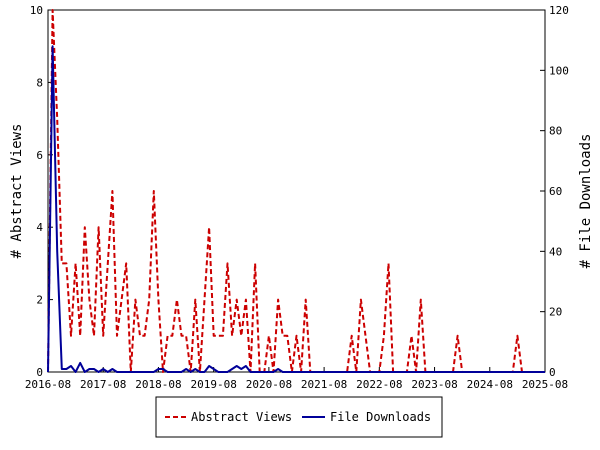  What do you see at coordinates (490, 384) in the screenshot?
I see `x-tick-label: 2024-08` at bounding box center [490, 384].